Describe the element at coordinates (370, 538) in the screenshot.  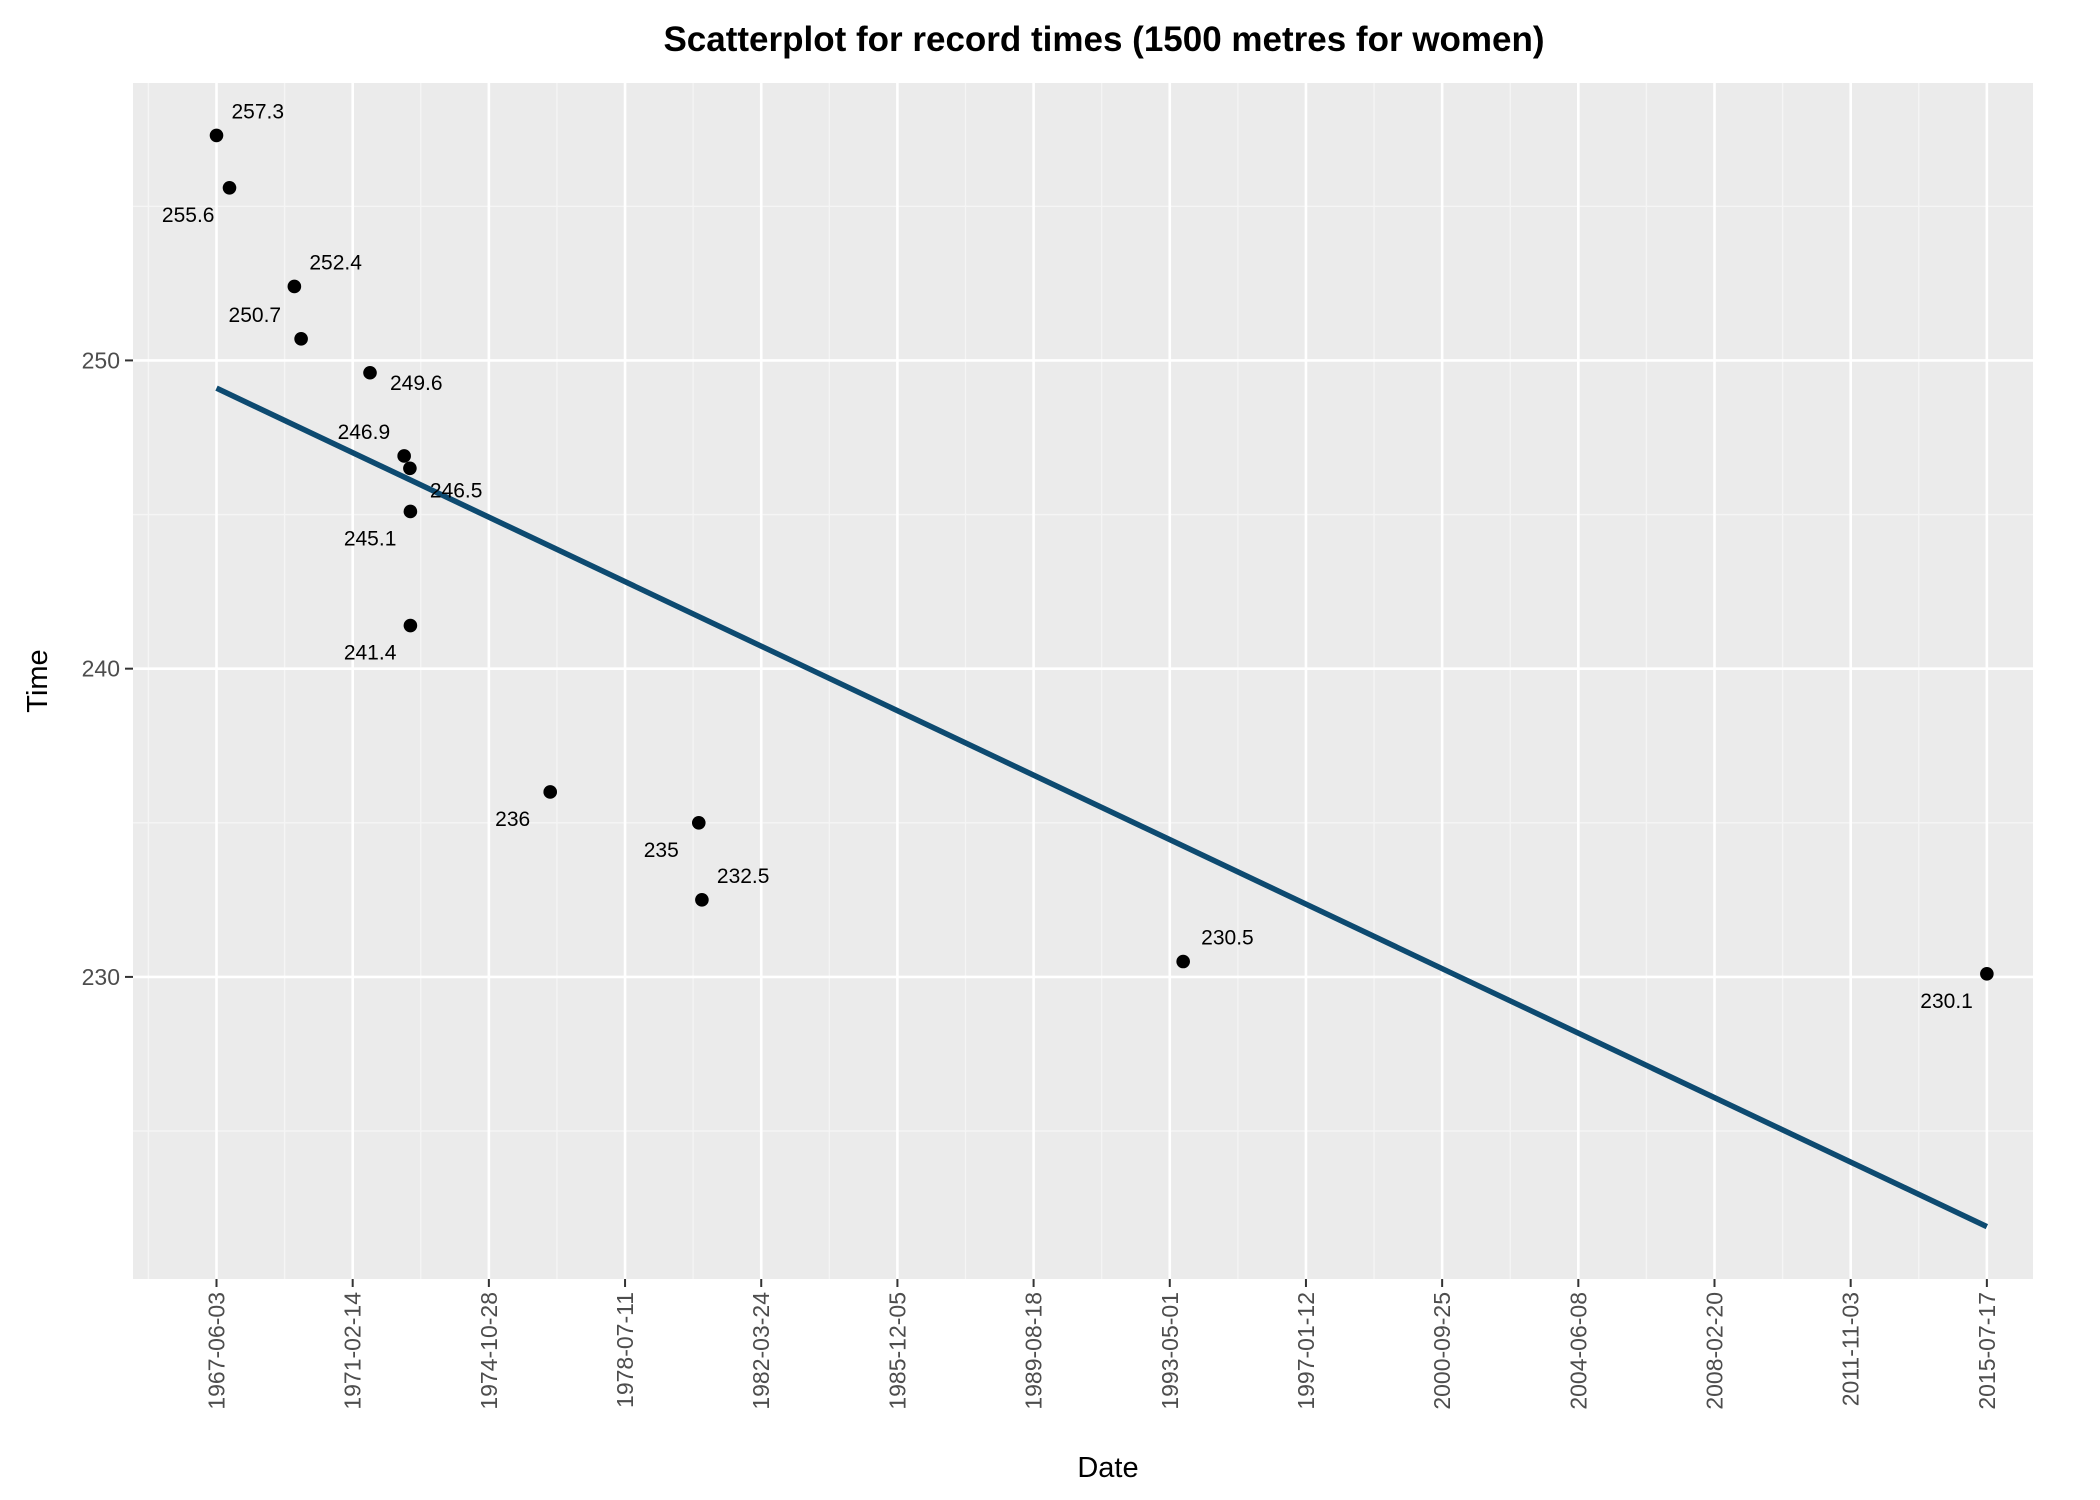
I see `data-label: 245.1` at that location.